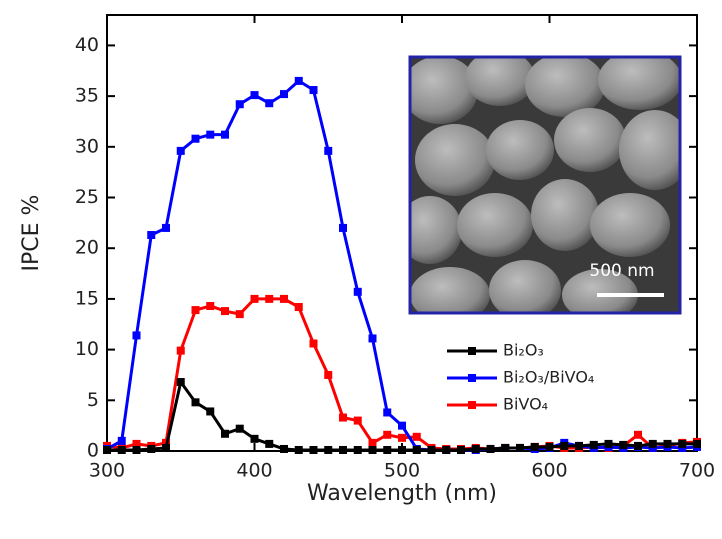 This screenshot has width=722, height=539. What do you see at coordinates (87, 96) in the screenshot?
I see `y-tick-label: 35` at bounding box center [87, 96].